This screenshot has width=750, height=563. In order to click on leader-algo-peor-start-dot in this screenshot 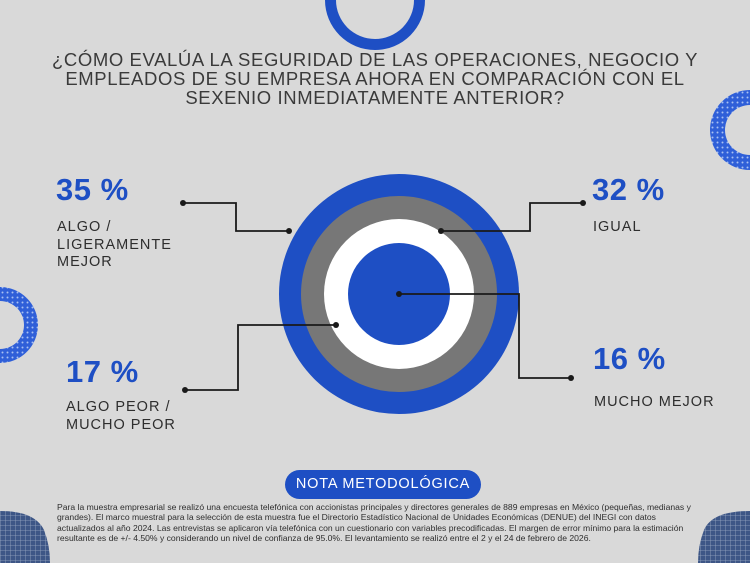, I will do `click(185, 390)`.